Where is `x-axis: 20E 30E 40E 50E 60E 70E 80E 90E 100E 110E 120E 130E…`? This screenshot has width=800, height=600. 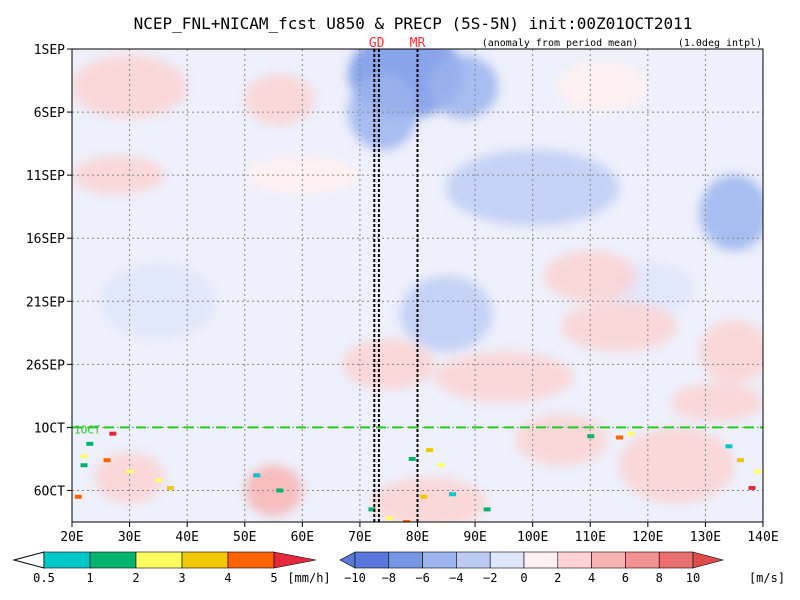
x-axis: 20E 30E 40E 50E 60E 70E 80E 90E 100E 110E 120E 130E… is located at coordinates (419, 533).